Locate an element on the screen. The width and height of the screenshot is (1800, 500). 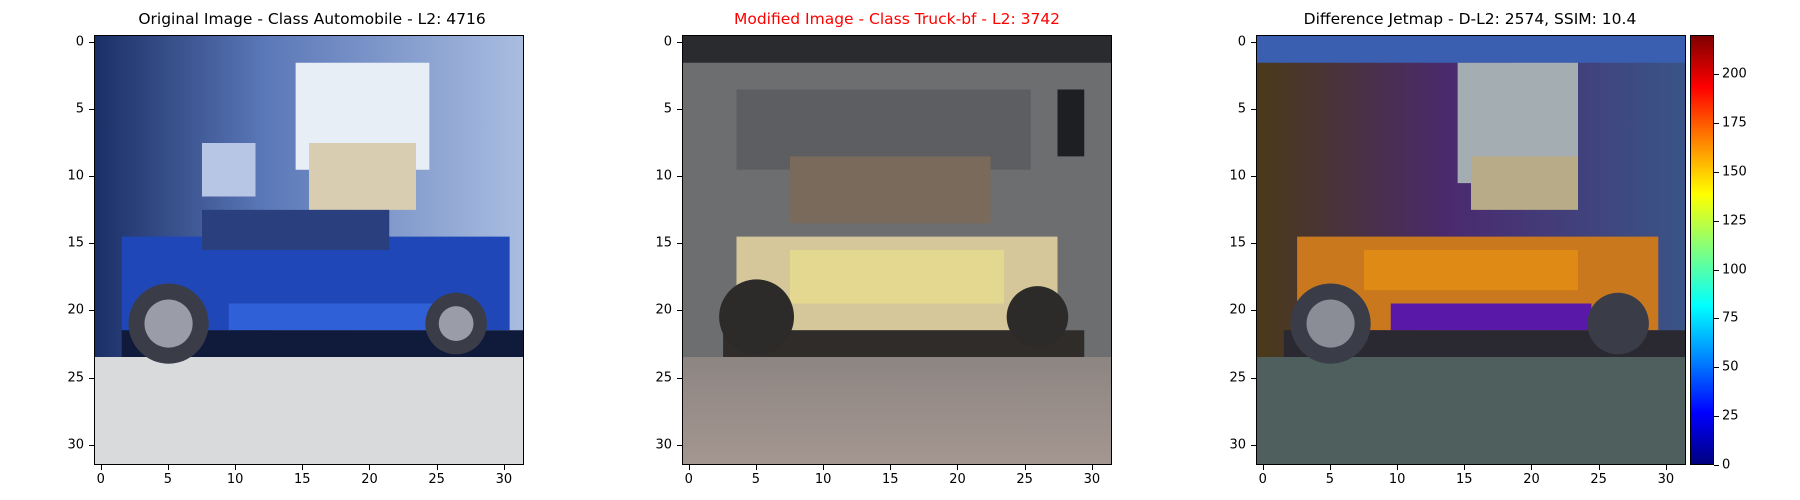
colorbar-tick-label: 100 is located at coordinates (1734, 270).